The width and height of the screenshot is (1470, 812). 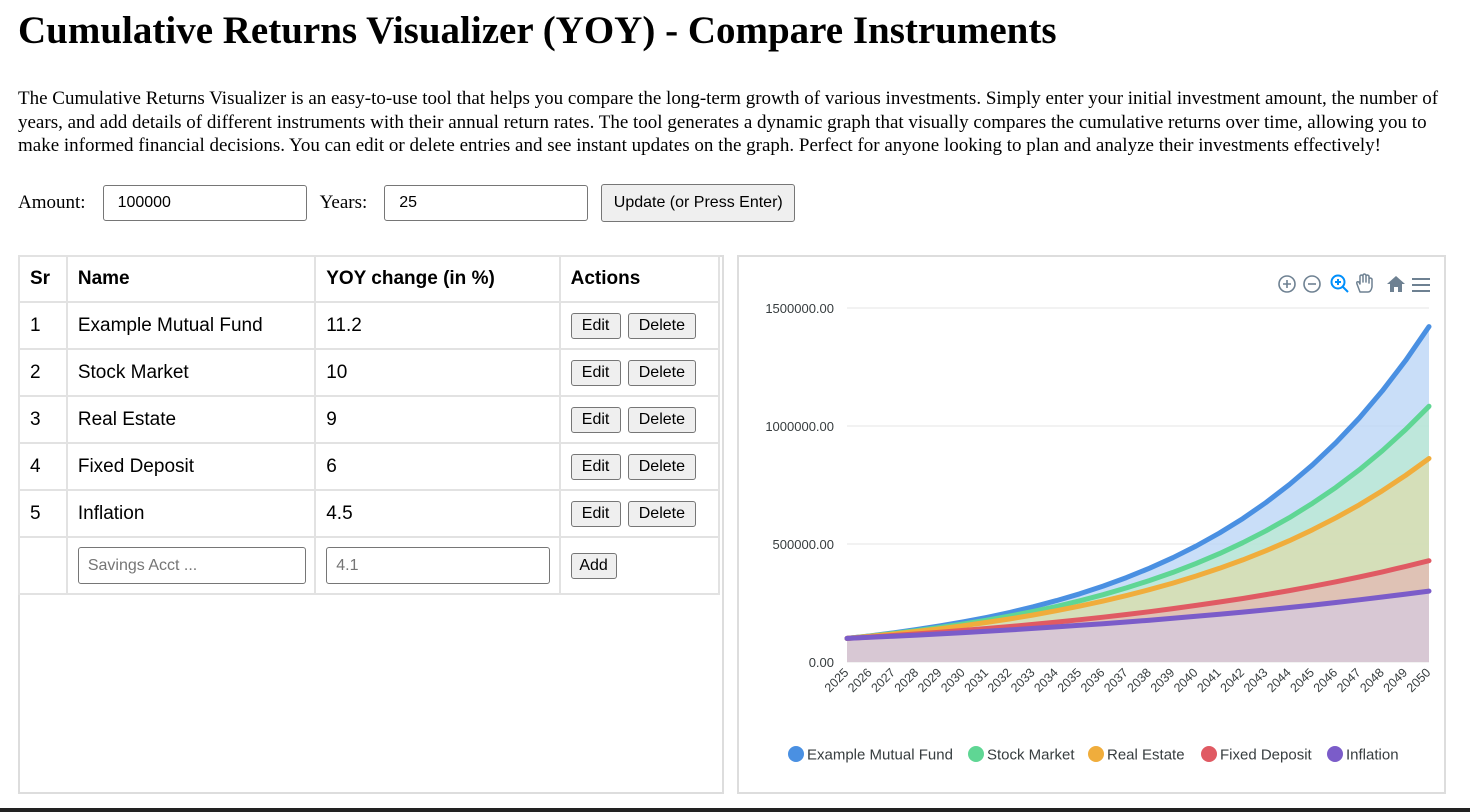 I want to click on table-row: 4 Fixed Deposit 6 Edit Delete, so click(x=369, y=466).